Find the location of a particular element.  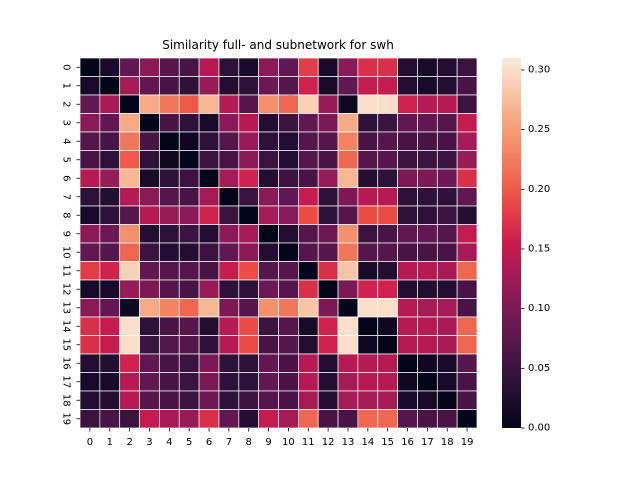

y-tick-label: 10 is located at coordinates (66, 252).